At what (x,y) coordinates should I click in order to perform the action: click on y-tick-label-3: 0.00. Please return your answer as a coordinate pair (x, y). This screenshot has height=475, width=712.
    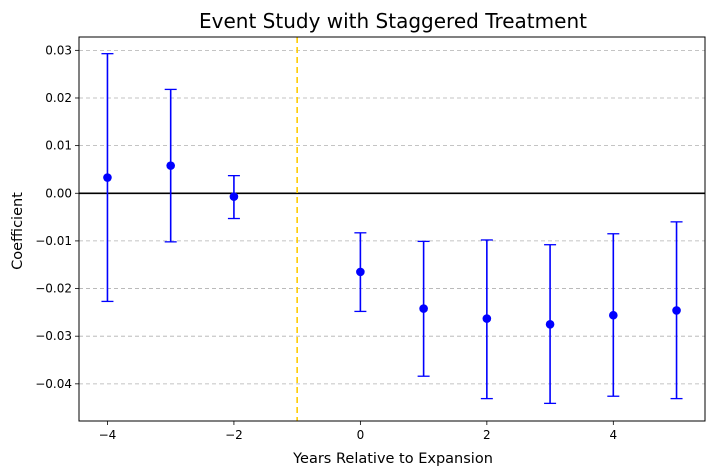
    Looking at the image, I should click on (58, 193).